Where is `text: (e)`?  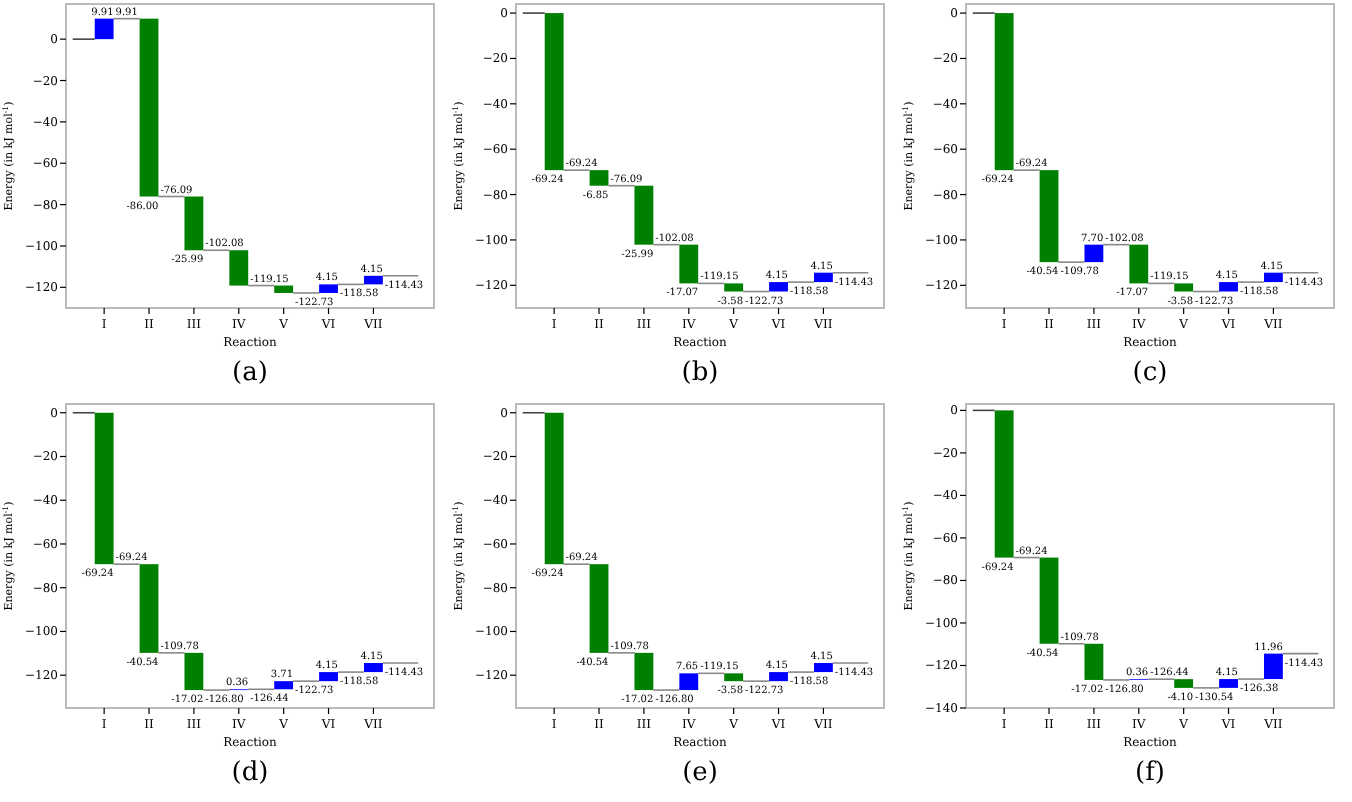 text: (e) is located at coordinates (700, 773).